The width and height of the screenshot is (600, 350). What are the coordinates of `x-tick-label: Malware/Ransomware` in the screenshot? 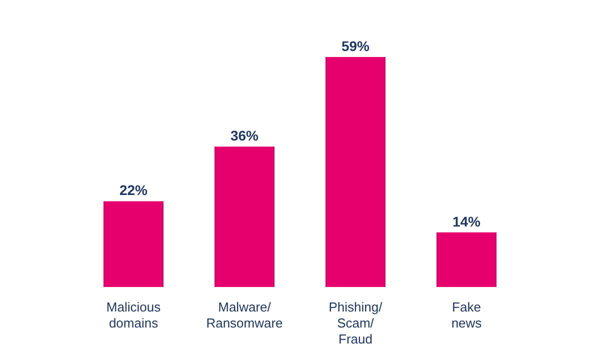 It's located at (244, 315).